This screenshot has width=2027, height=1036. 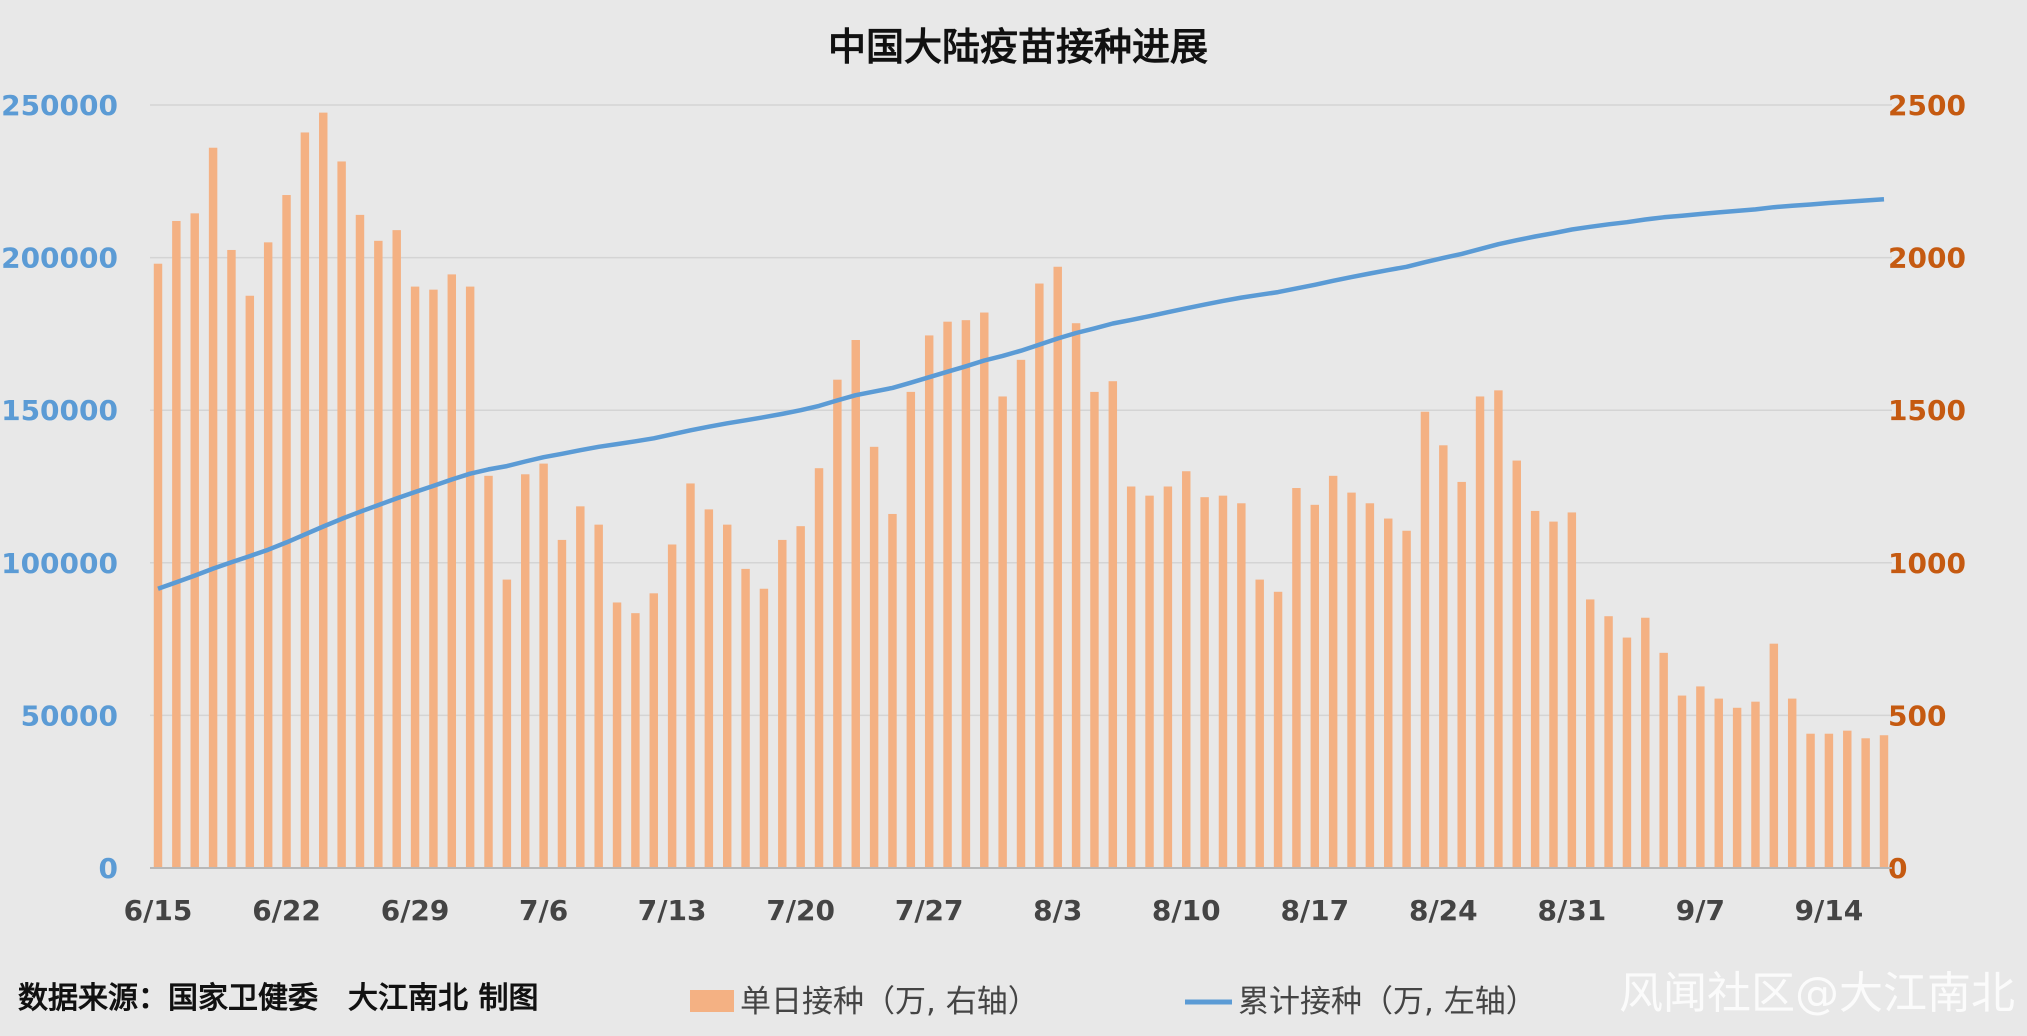 I want to click on y-left-tick-label: 0, so click(x=108, y=868).